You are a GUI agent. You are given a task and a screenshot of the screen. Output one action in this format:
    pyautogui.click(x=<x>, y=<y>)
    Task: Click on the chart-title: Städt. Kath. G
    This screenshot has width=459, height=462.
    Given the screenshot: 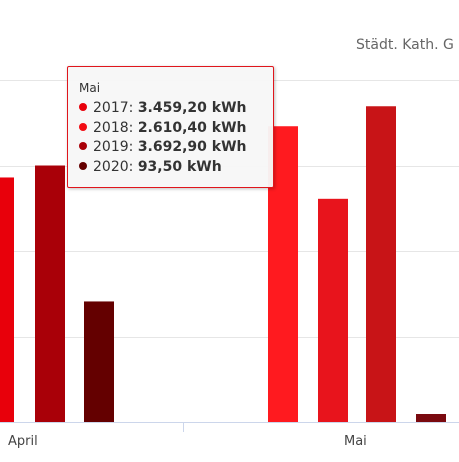 What is the action you would take?
    pyautogui.click(x=405, y=45)
    